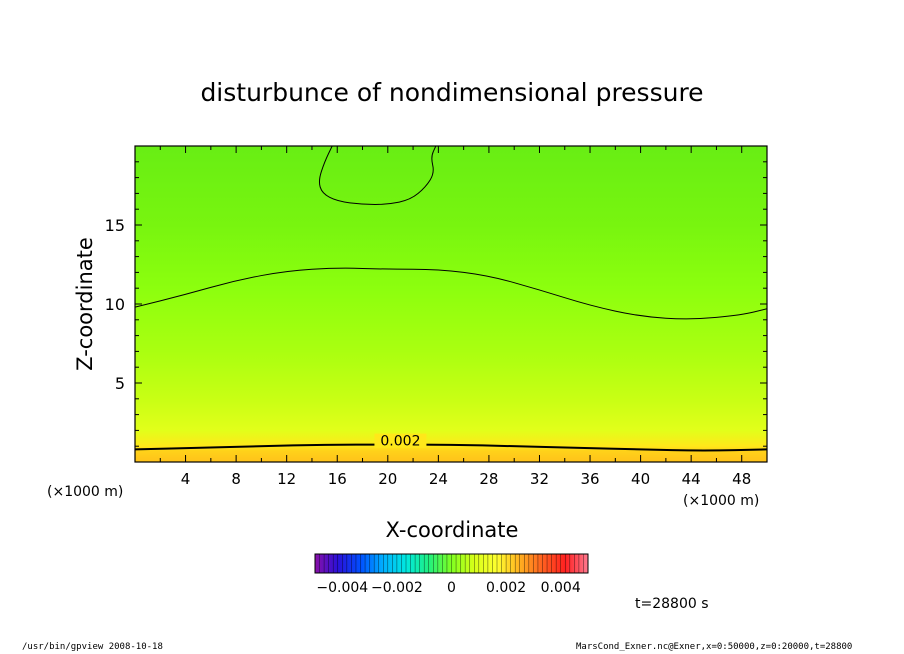 The width and height of the screenshot is (904, 654). Describe the element at coordinates (561, 588) in the screenshot. I see `colorbar-tick-label: 0.004` at that location.